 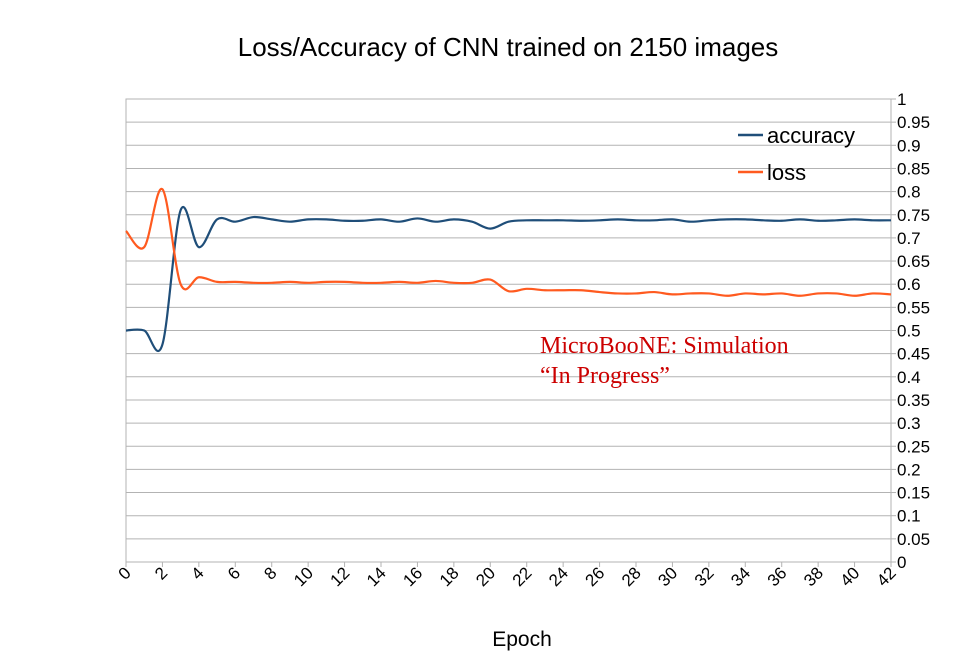 What do you see at coordinates (664, 361) in the screenshot?
I see `annotation: MicroBooNE: Simulation “In Progress”` at bounding box center [664, 361].